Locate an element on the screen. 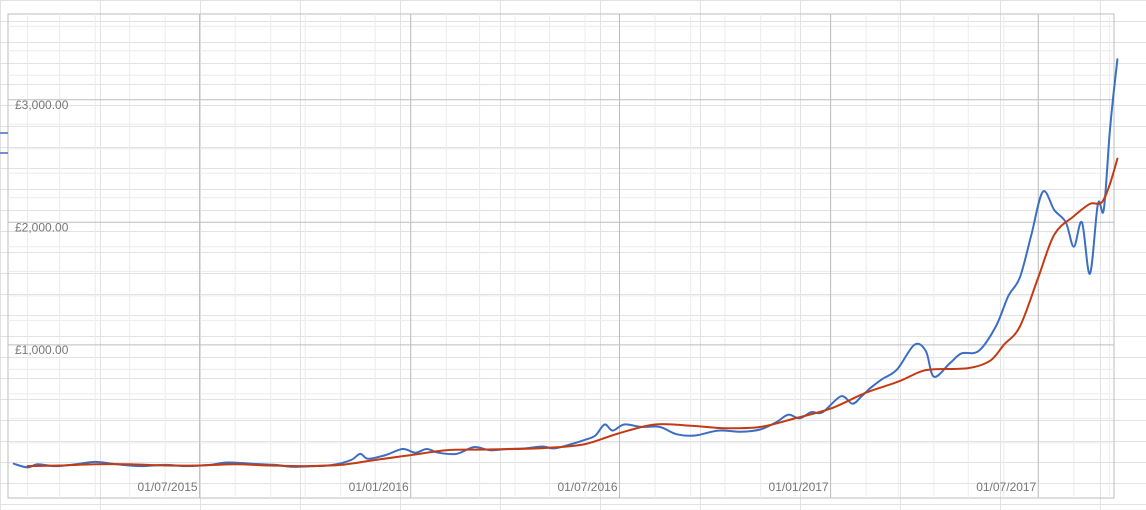 This screenshot has width=1146, height=510. y-tick-label: £2,000.00 is located at coordinates (42, 227).